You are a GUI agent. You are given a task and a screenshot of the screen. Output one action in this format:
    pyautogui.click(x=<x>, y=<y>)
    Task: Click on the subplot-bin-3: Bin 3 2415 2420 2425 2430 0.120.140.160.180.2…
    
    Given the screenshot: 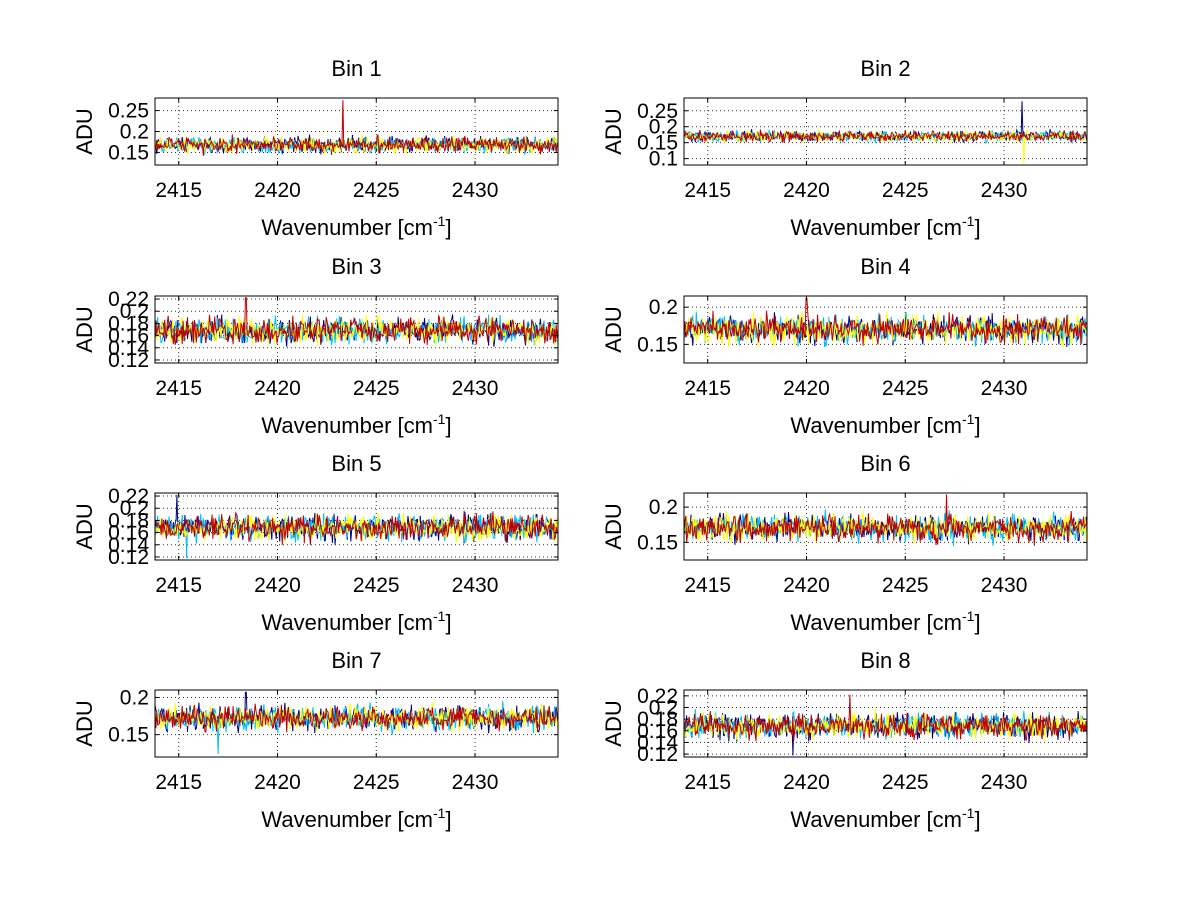 What is the action you would take?
    pyautogui.click(x=315, y=346)
    